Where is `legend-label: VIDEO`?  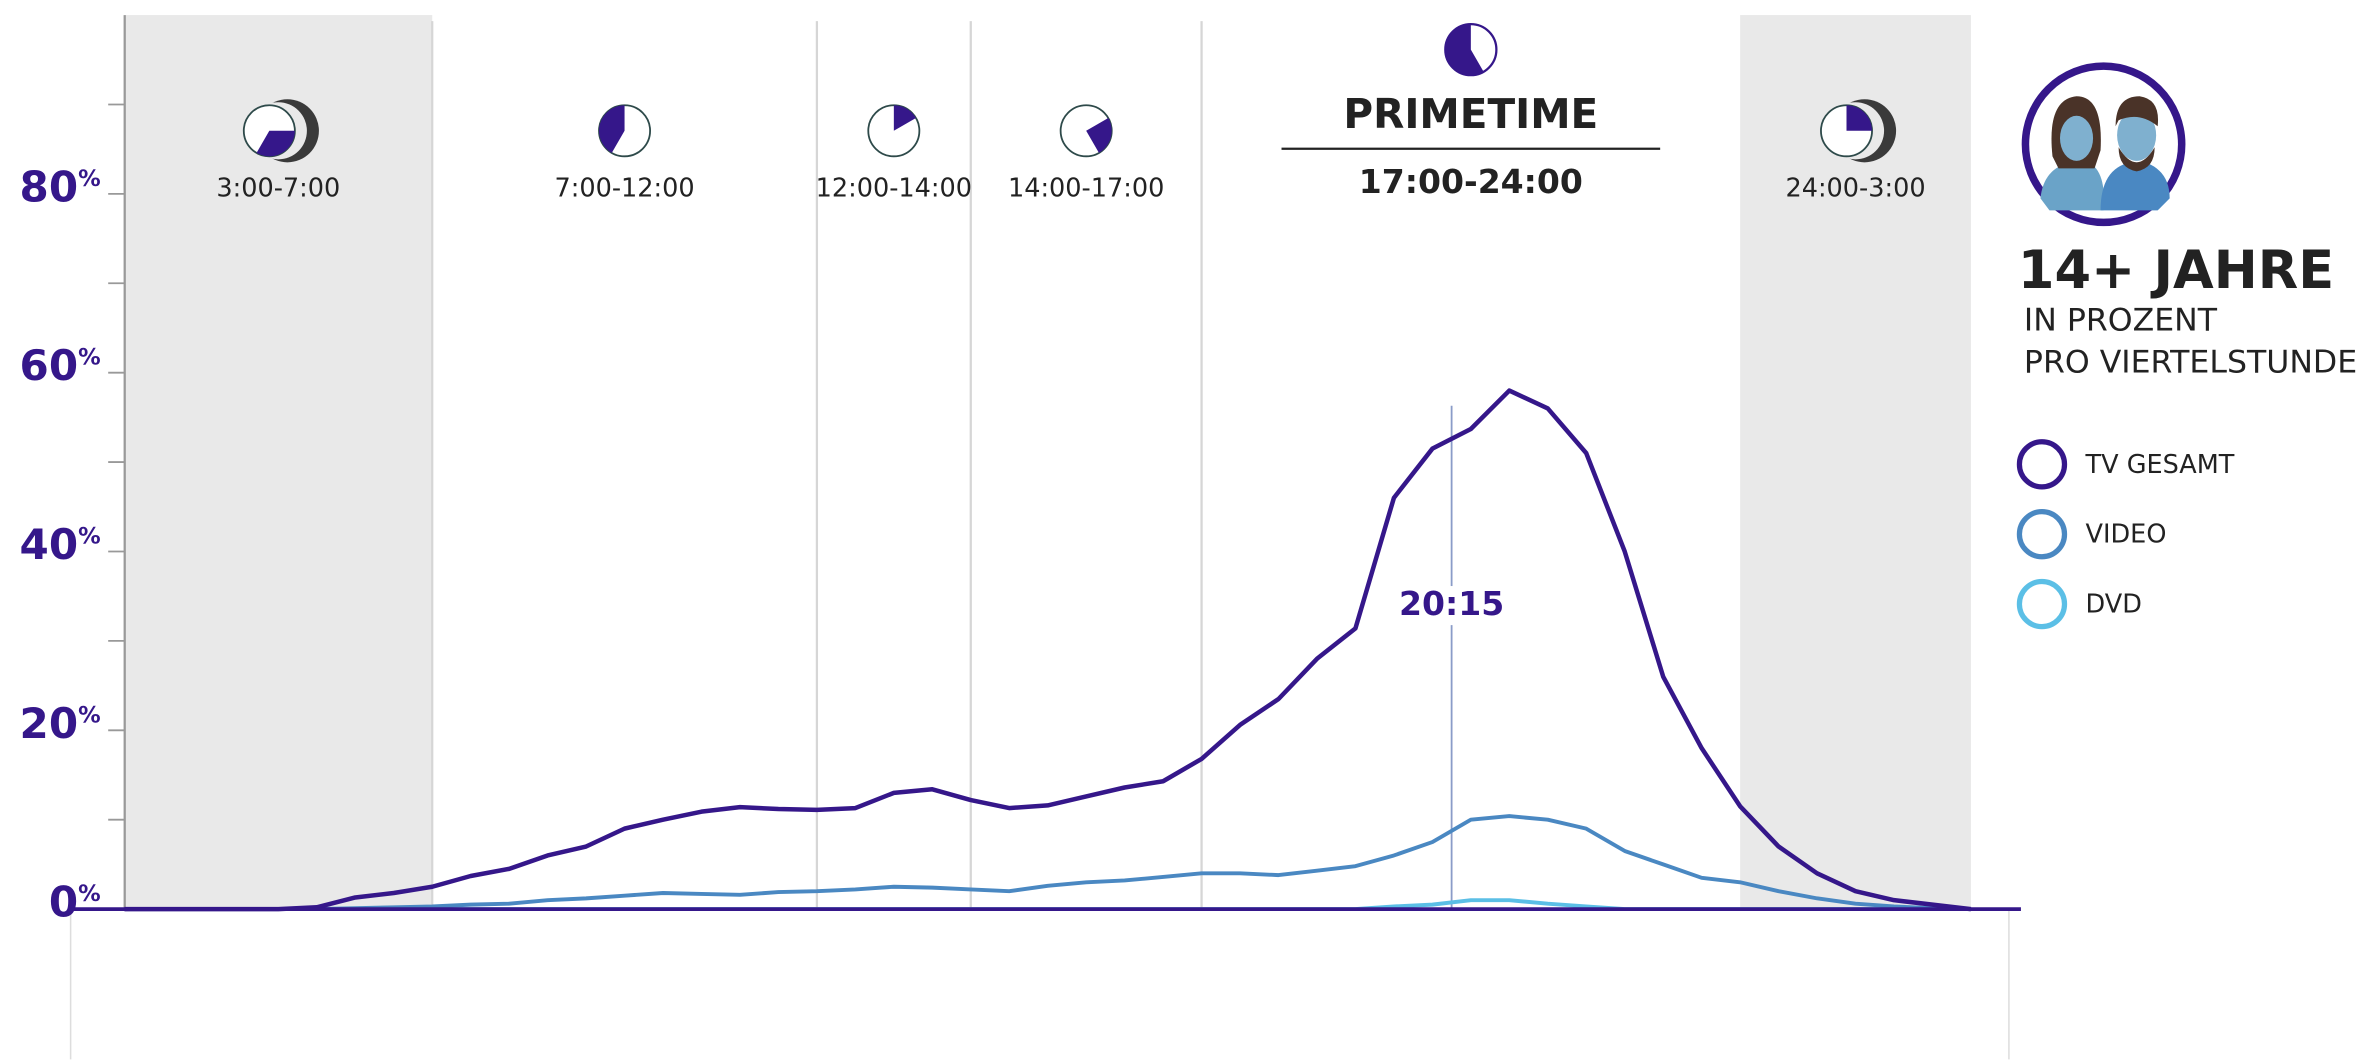 legend-label: VIDEO is located at coordinates (2126, 535).